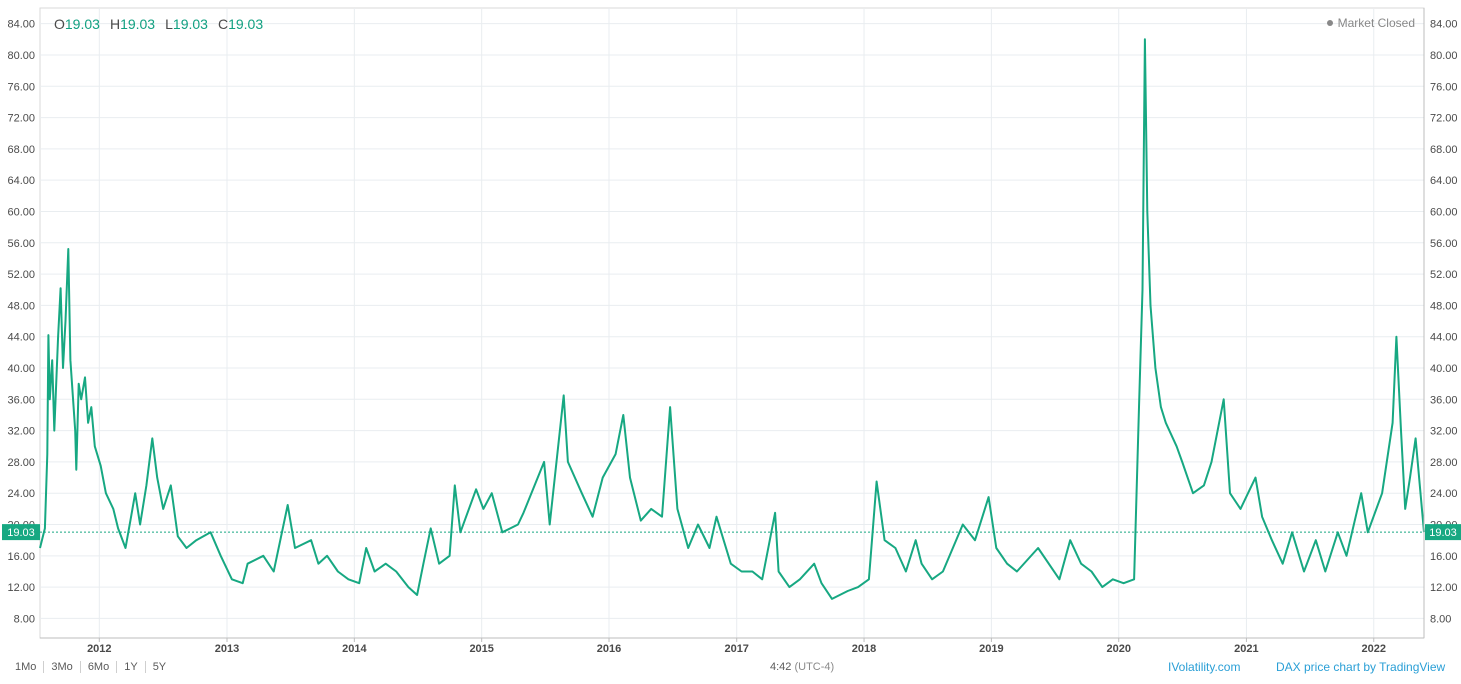 The height and width of the screenshot is (684, 1461). I want to click on x-tick-label: 2016, so click(609, 649).